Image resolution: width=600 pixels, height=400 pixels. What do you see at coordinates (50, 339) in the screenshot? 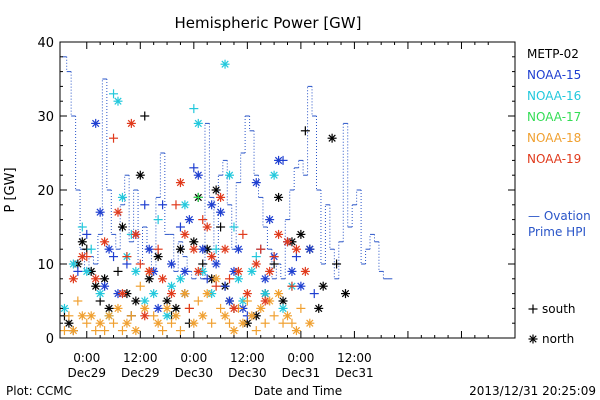
I see `y-tick-label: 0` at bounding box center [50, 339].